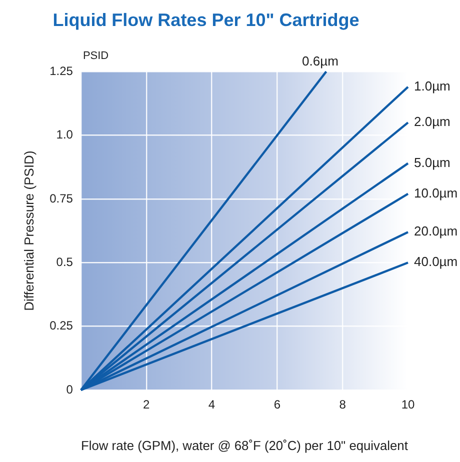  Describe the element at coordinates (436, 231) in the screenshot. I see `series-label: 20.0µm` at that location.